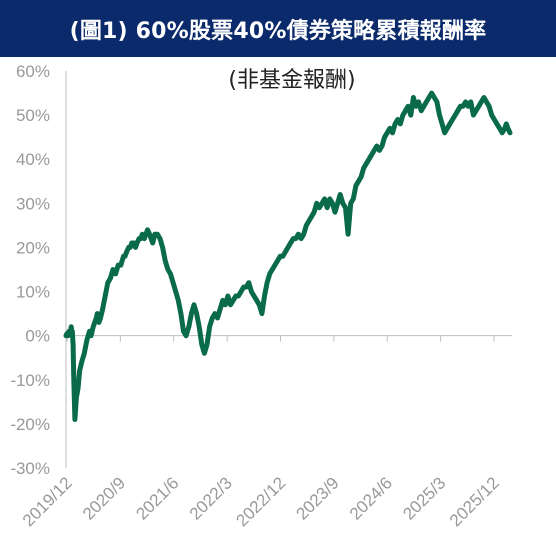 This screenshot has height=560, width=556. What do you see at coordinates (33, 159) in the screenshot?
I see `y-tick-label: 40%` at bounding box center [33, 159].